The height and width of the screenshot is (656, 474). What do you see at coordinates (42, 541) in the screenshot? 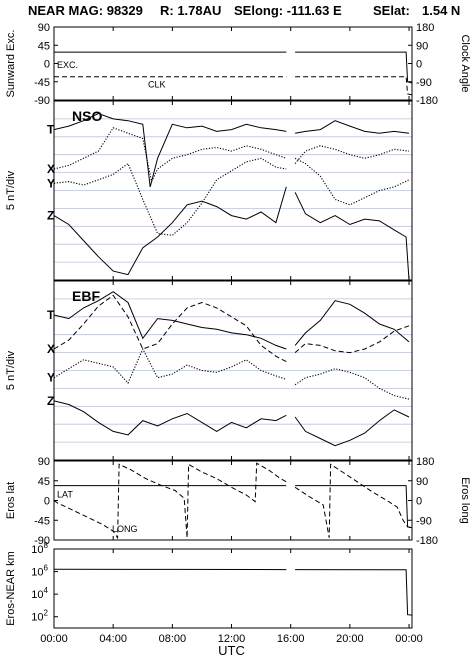
I see `eros-lat-ytick-label-4: -90` at bounding box center [42, 541].